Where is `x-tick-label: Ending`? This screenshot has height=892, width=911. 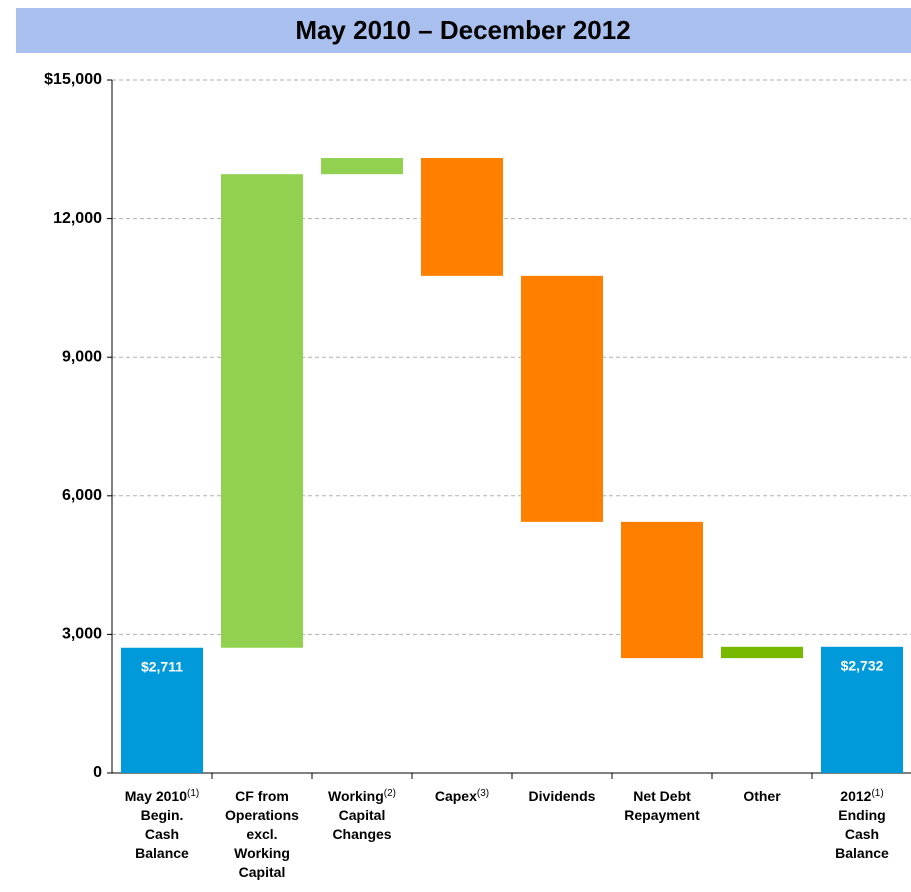
x-tick-label: Ending is located at coordinates (861, 815).